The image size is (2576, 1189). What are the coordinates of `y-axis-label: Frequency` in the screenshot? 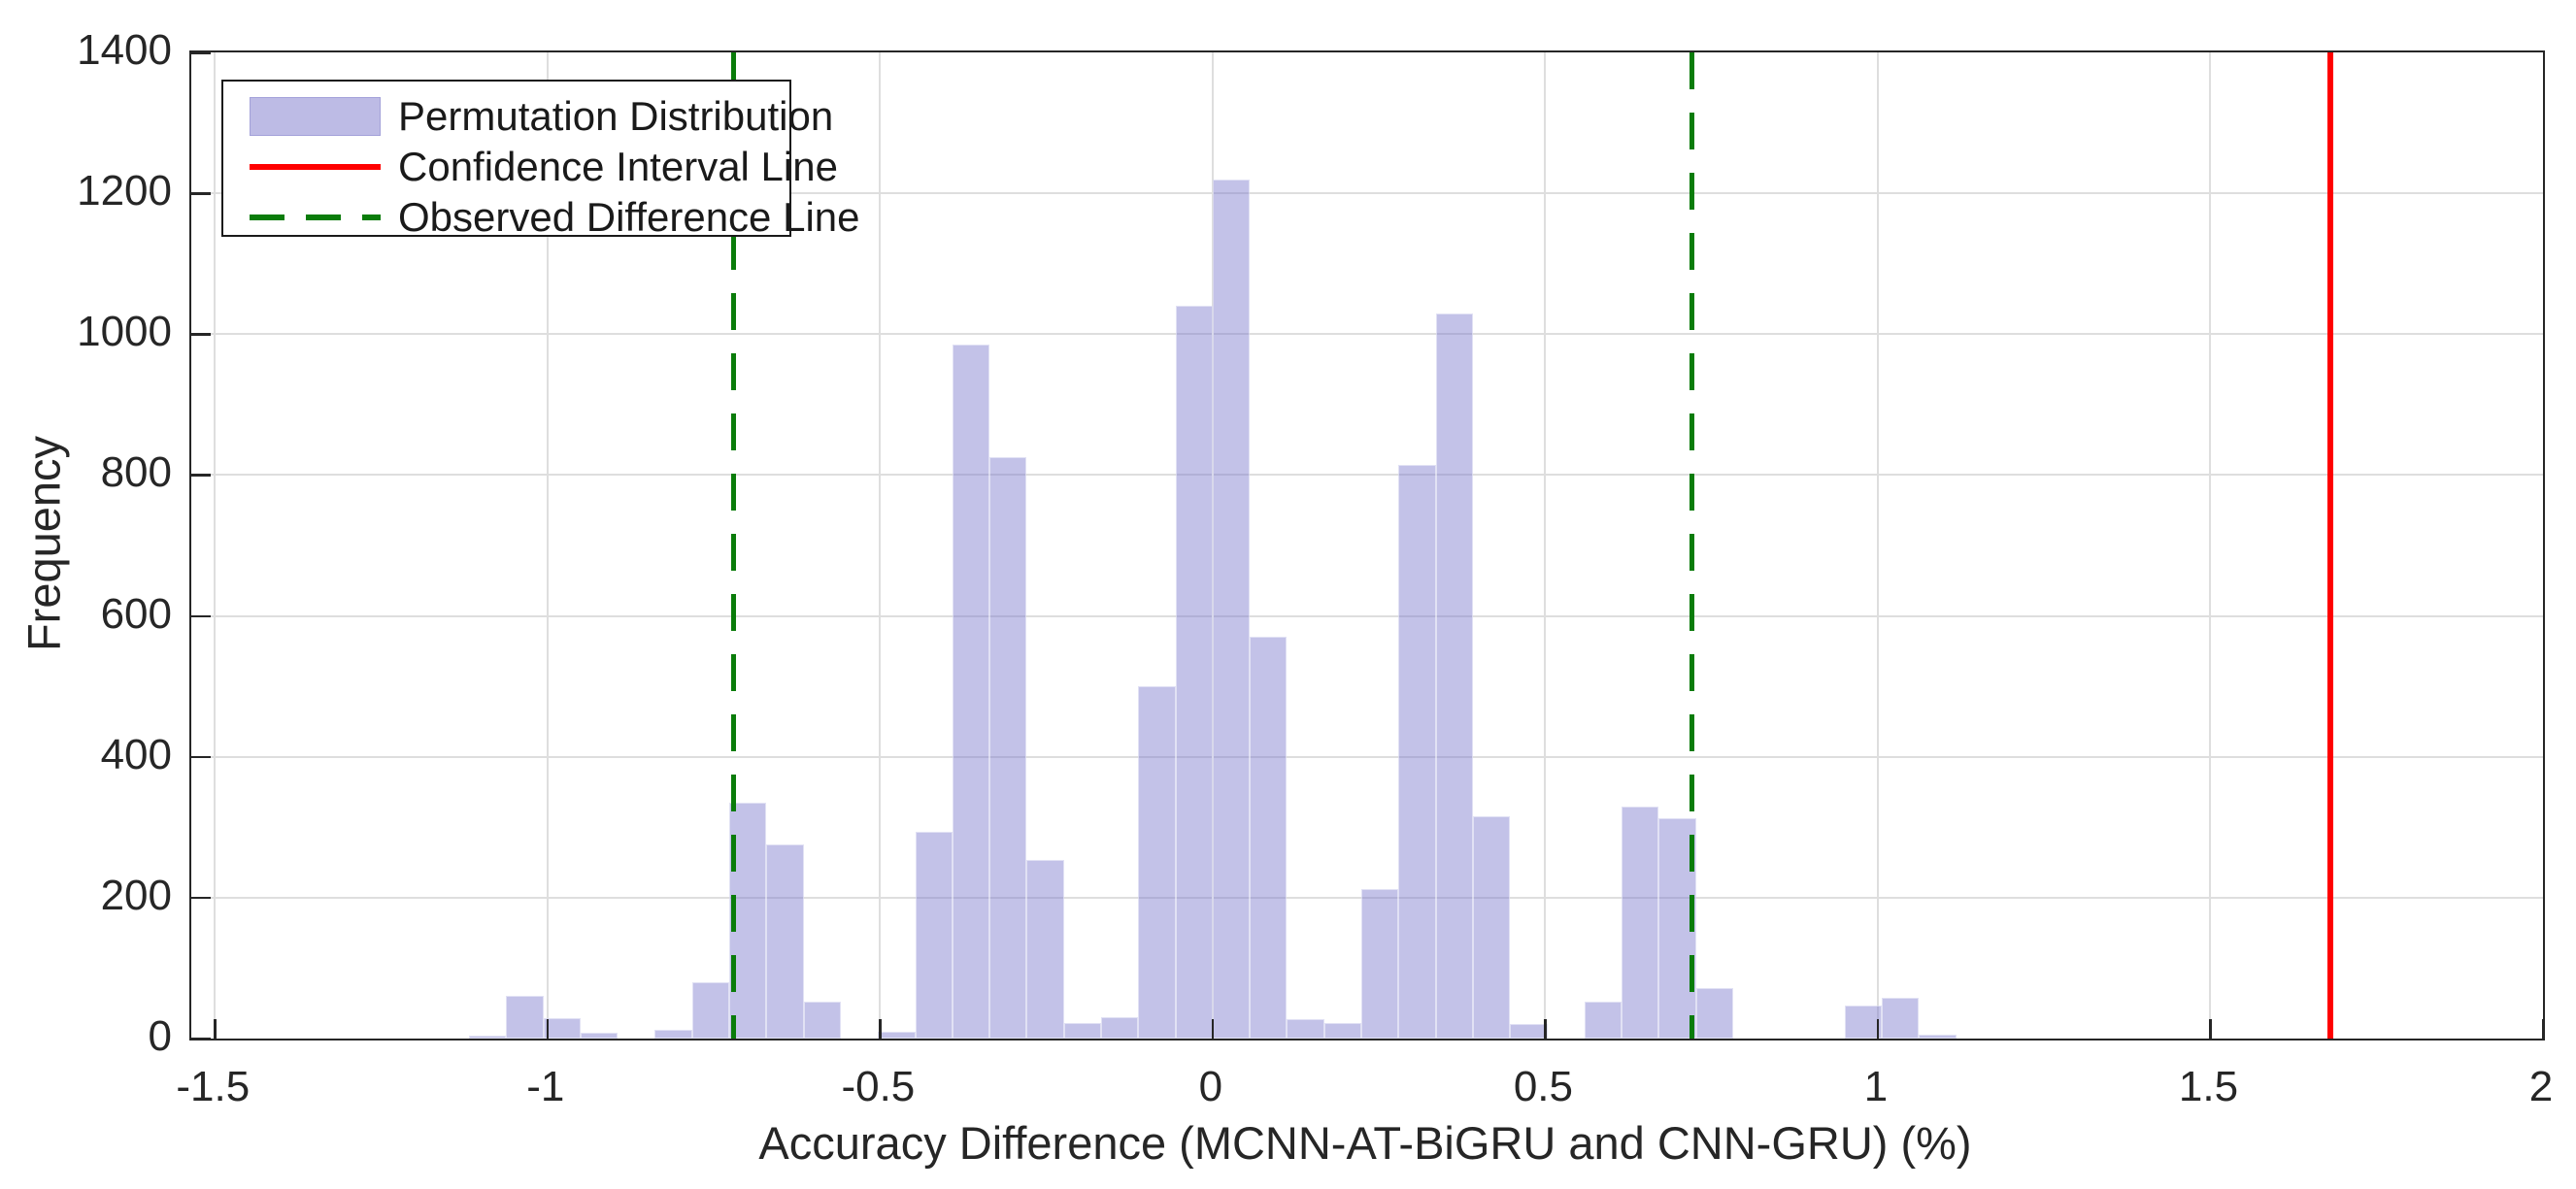 It's located at (44, 543).